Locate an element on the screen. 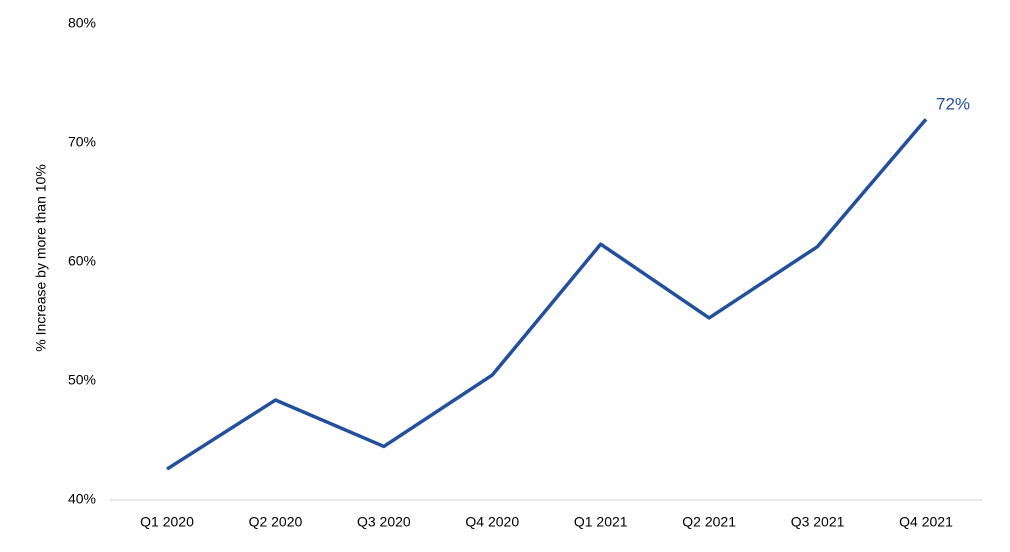 The height and width of the screenshot is (552, 1010). x-tick-label: Q1 2021 is located at coordinates (601, 522).